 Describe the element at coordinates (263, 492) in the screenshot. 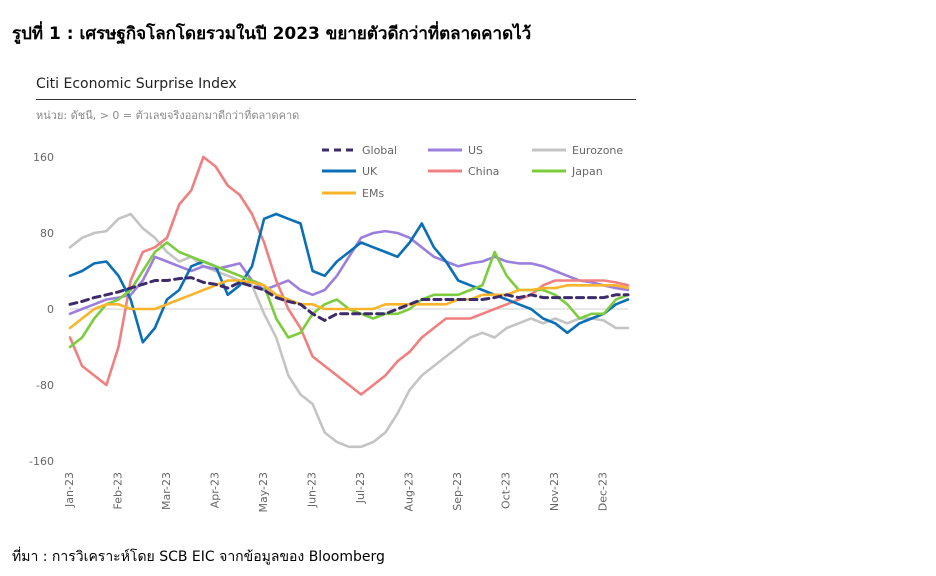

I see `x-tick-label: May-23` at that location.